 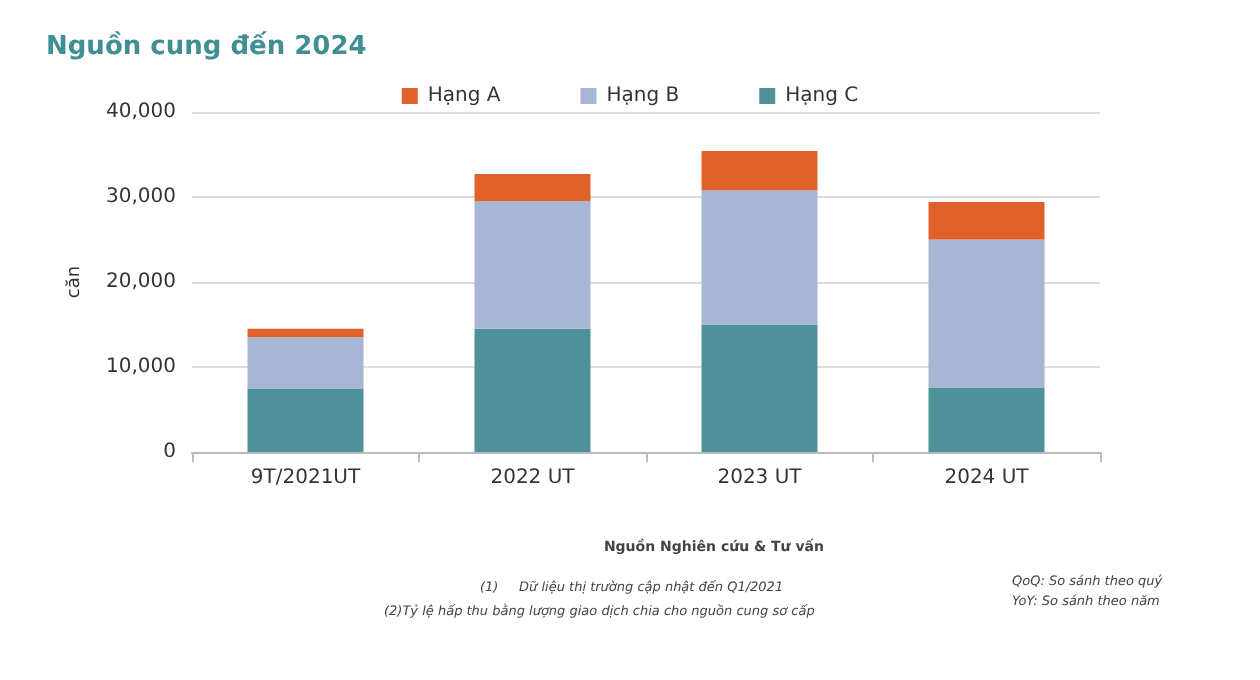 I want to click on y-tick-label: 20,000, so click(x=141, y=282).